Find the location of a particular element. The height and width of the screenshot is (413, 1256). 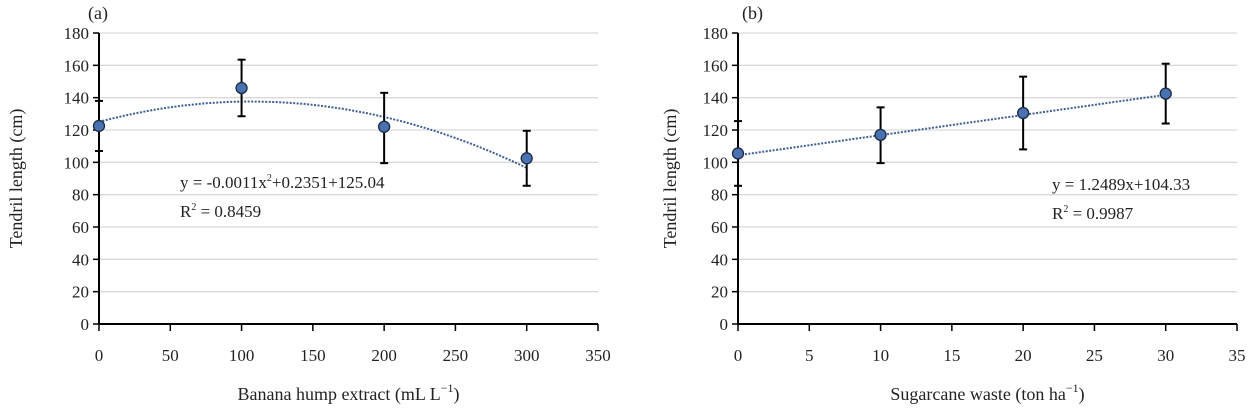

equation-text-end: +0.2351+125.04 is located at coordinates (328, 182).